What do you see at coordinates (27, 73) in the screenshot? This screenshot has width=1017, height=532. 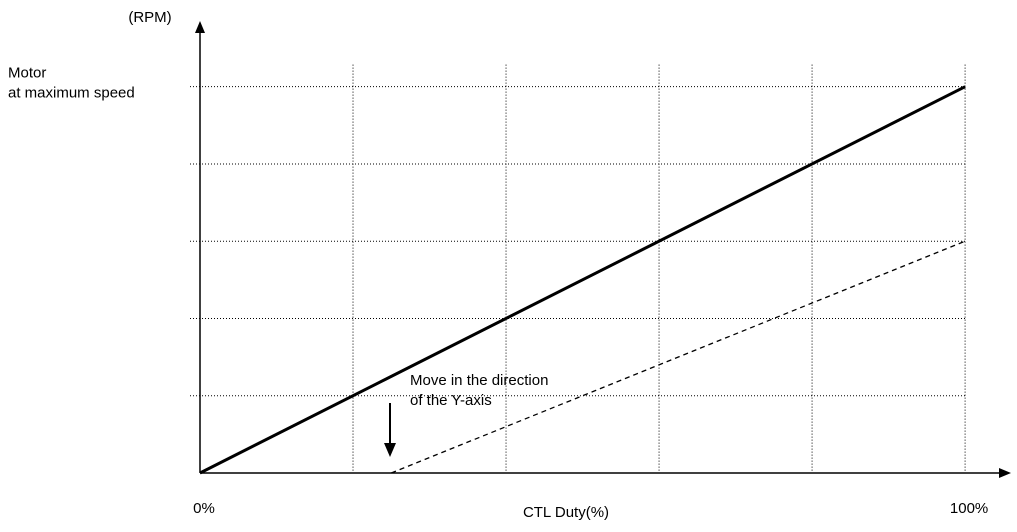 I see `y-tick-label: Motor` at bounding box center [27, 73].